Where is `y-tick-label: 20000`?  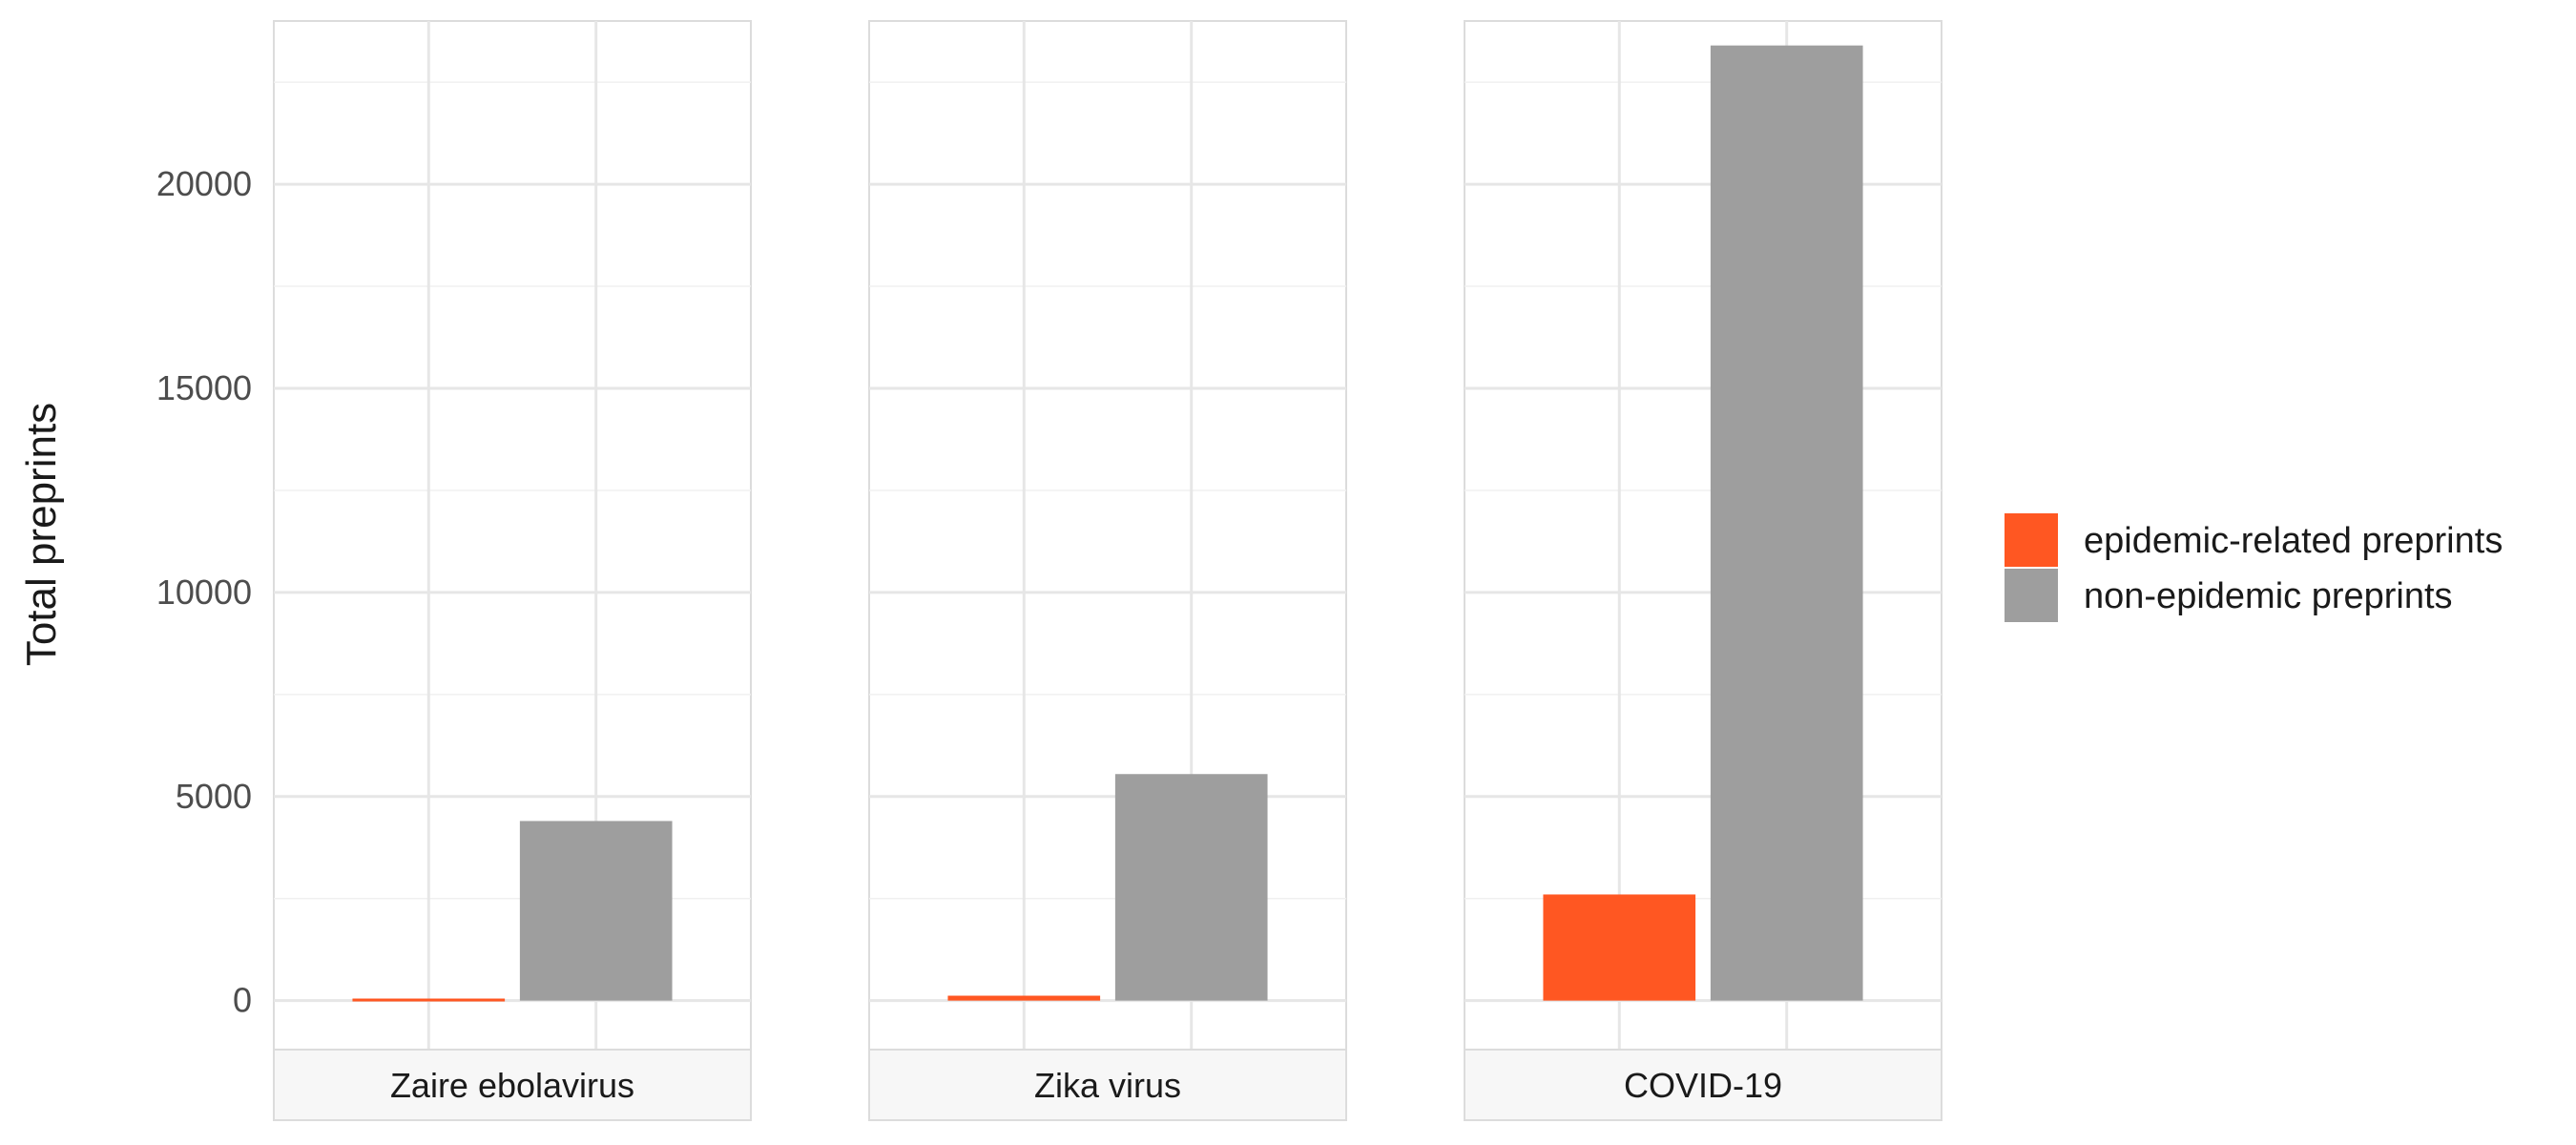
y-tick-label: 20000 is located at coordinates (204, 184).